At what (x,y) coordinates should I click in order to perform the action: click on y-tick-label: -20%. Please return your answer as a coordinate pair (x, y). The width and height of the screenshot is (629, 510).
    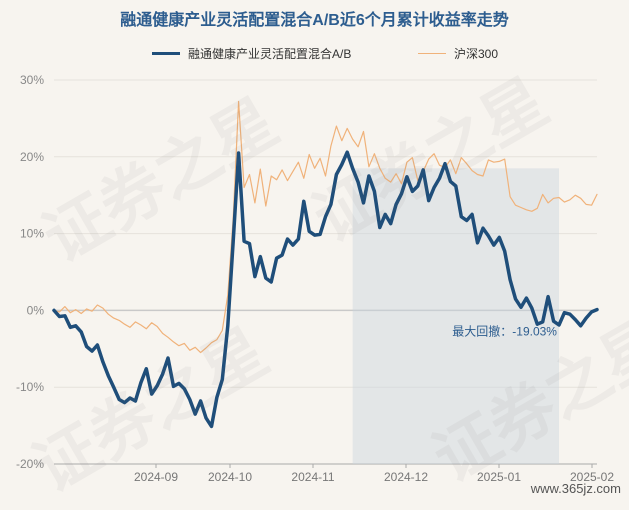
    Looking at the image, I should click on (30, 464).